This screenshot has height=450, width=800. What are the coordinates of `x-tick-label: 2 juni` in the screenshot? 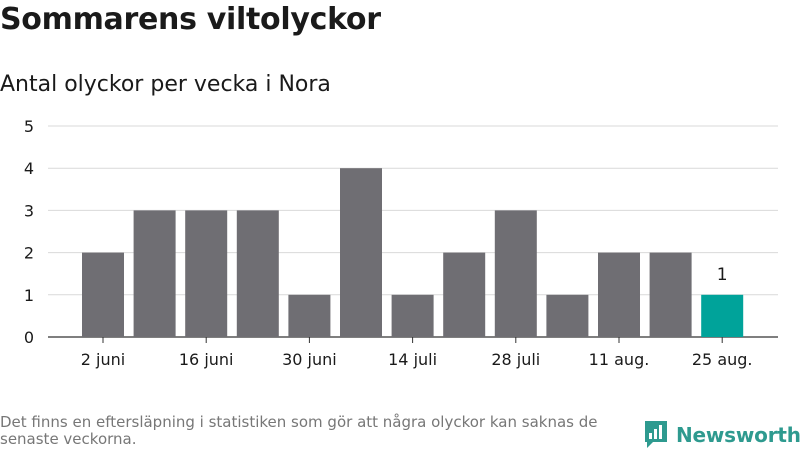 It's located at (103, 359).